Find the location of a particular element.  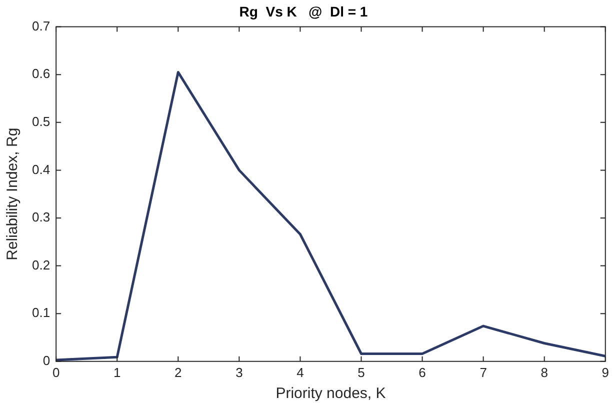

x-tick-label: 2 is located at coordinates (178, 372).